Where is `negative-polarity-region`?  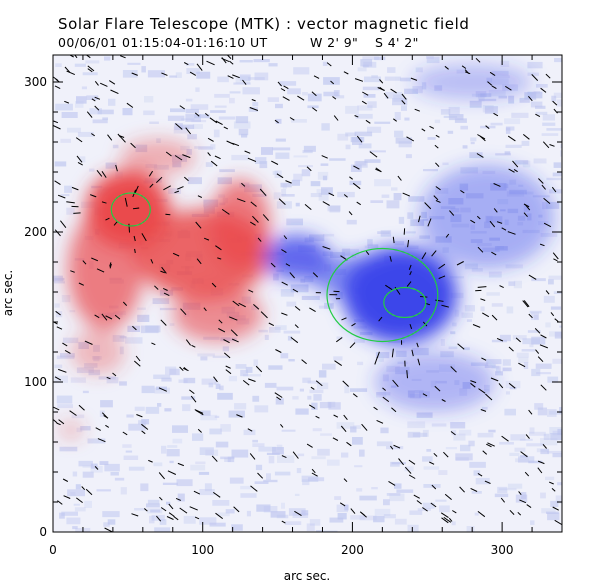
negative-polarity-region is located at coordinates (472, 82).